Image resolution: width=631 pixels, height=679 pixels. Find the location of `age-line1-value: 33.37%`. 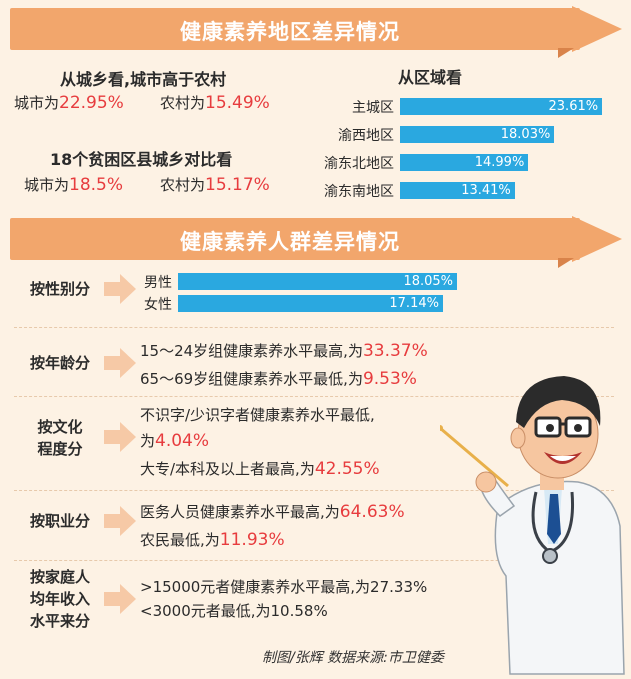

age-line1-value: 33.37% is located at coordinates (395, 351).